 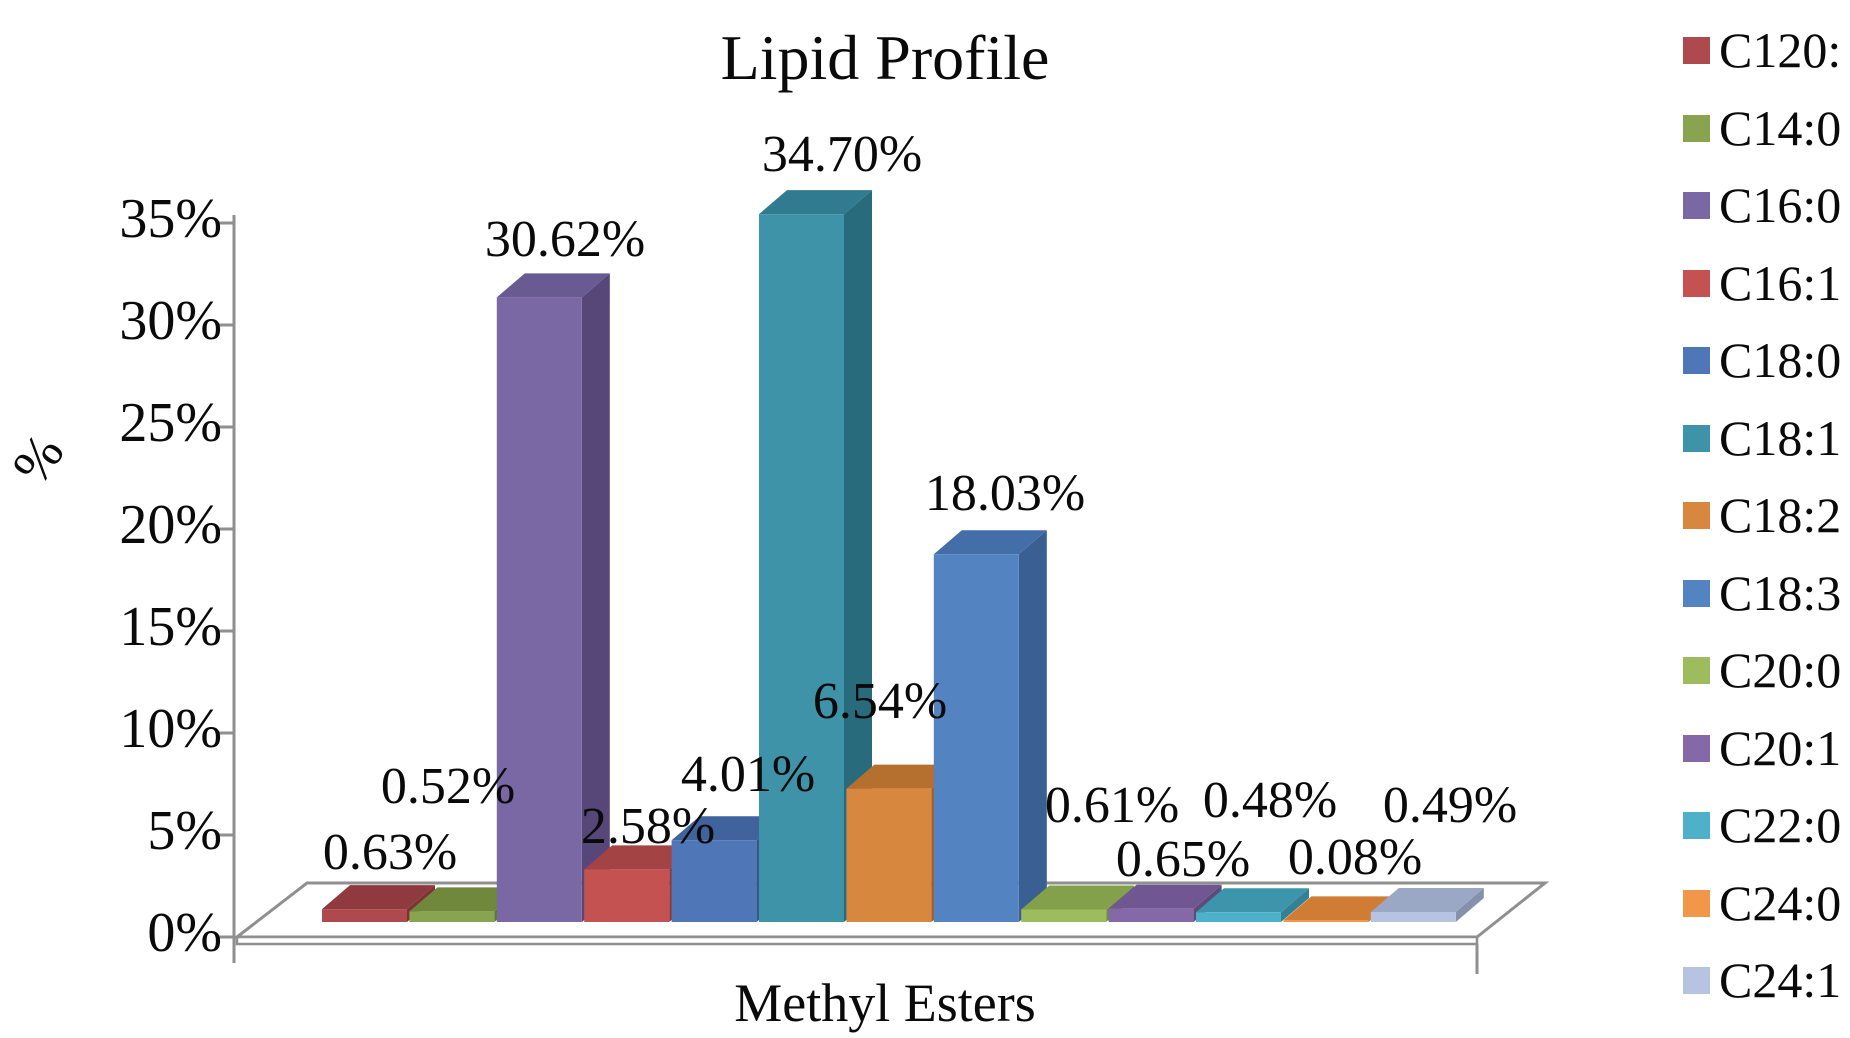 What do you see at coordinates (648, 826) in the screenshot?
I see `value-label-C16:1: 2.58%` at bounding box center [648, 826].